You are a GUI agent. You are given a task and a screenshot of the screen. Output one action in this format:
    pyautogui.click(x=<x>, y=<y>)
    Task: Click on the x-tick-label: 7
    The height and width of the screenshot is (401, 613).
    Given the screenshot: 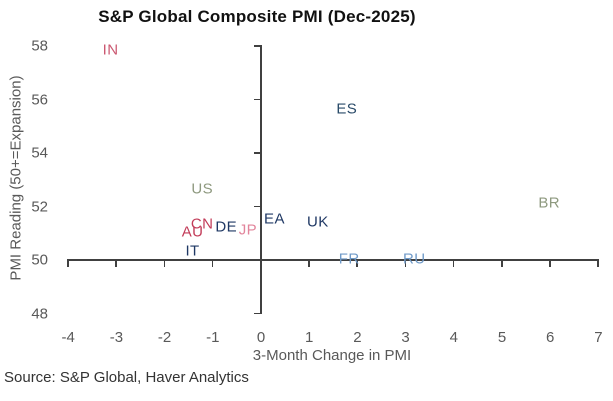 What is the action you would take?
    pyautogui.click(x=598, y=337)
    